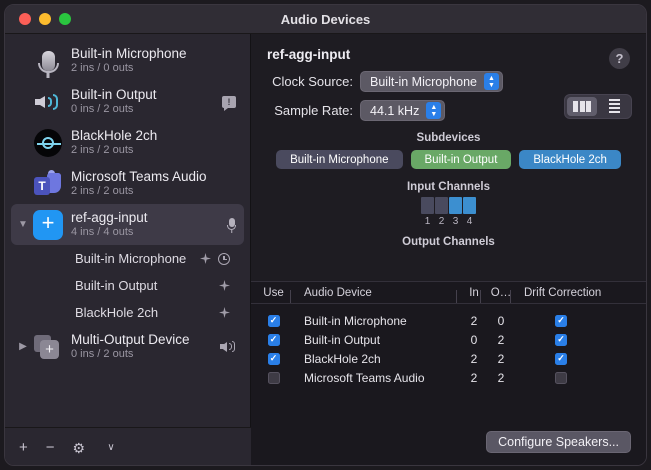 Image resolution: width=651 pixels, height=470 pixels. I want to click on subdevice-row-blackhole-2ch: BlackHole 2ch, so click(127, 312).